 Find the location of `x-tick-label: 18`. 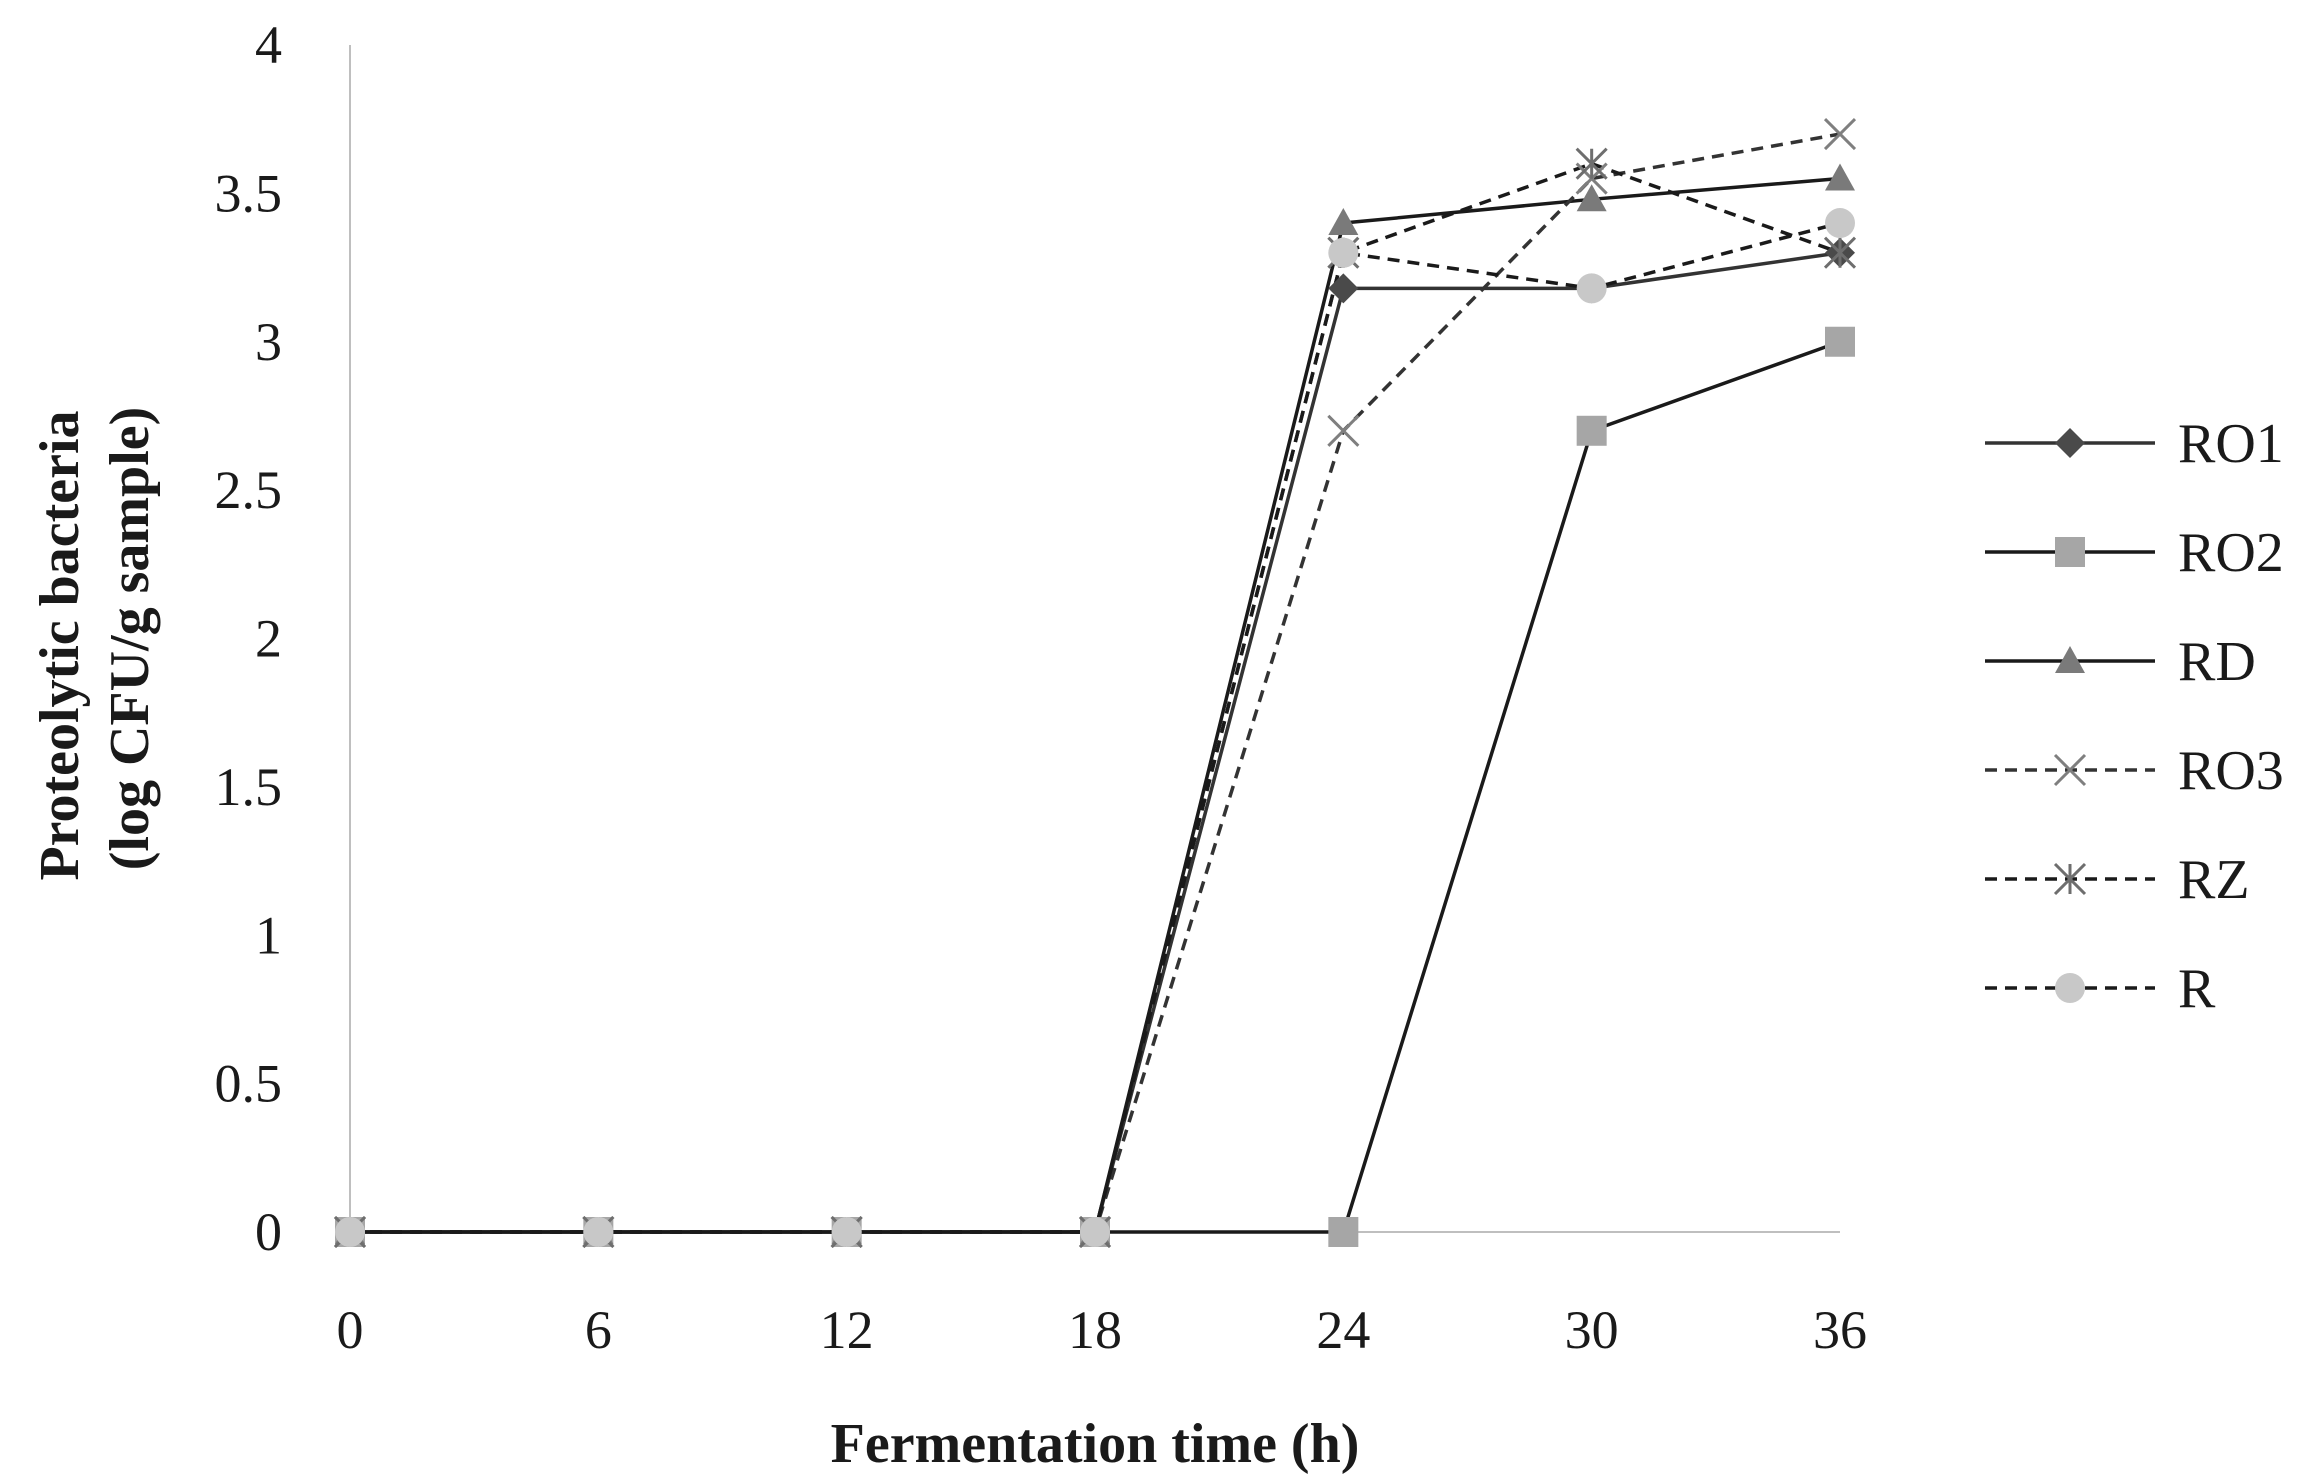

x-tick-label: 18 is located at coordinates (1095, 1330).